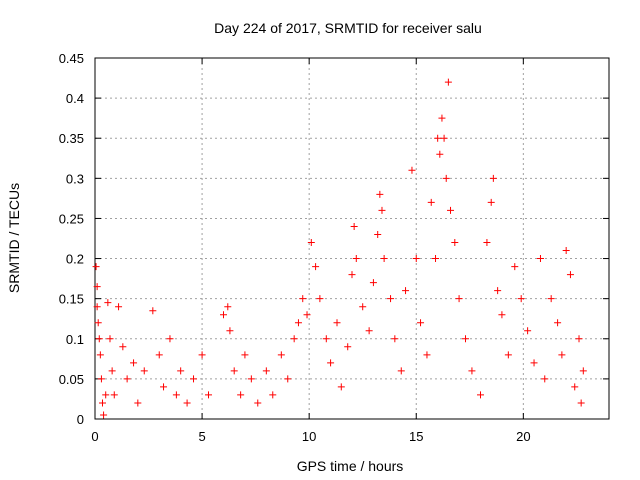 The image size is (640, 480). Describe the element at coordinates (75, 339) in the screenshot. I see `y-tick-label: 0.1` at that location.